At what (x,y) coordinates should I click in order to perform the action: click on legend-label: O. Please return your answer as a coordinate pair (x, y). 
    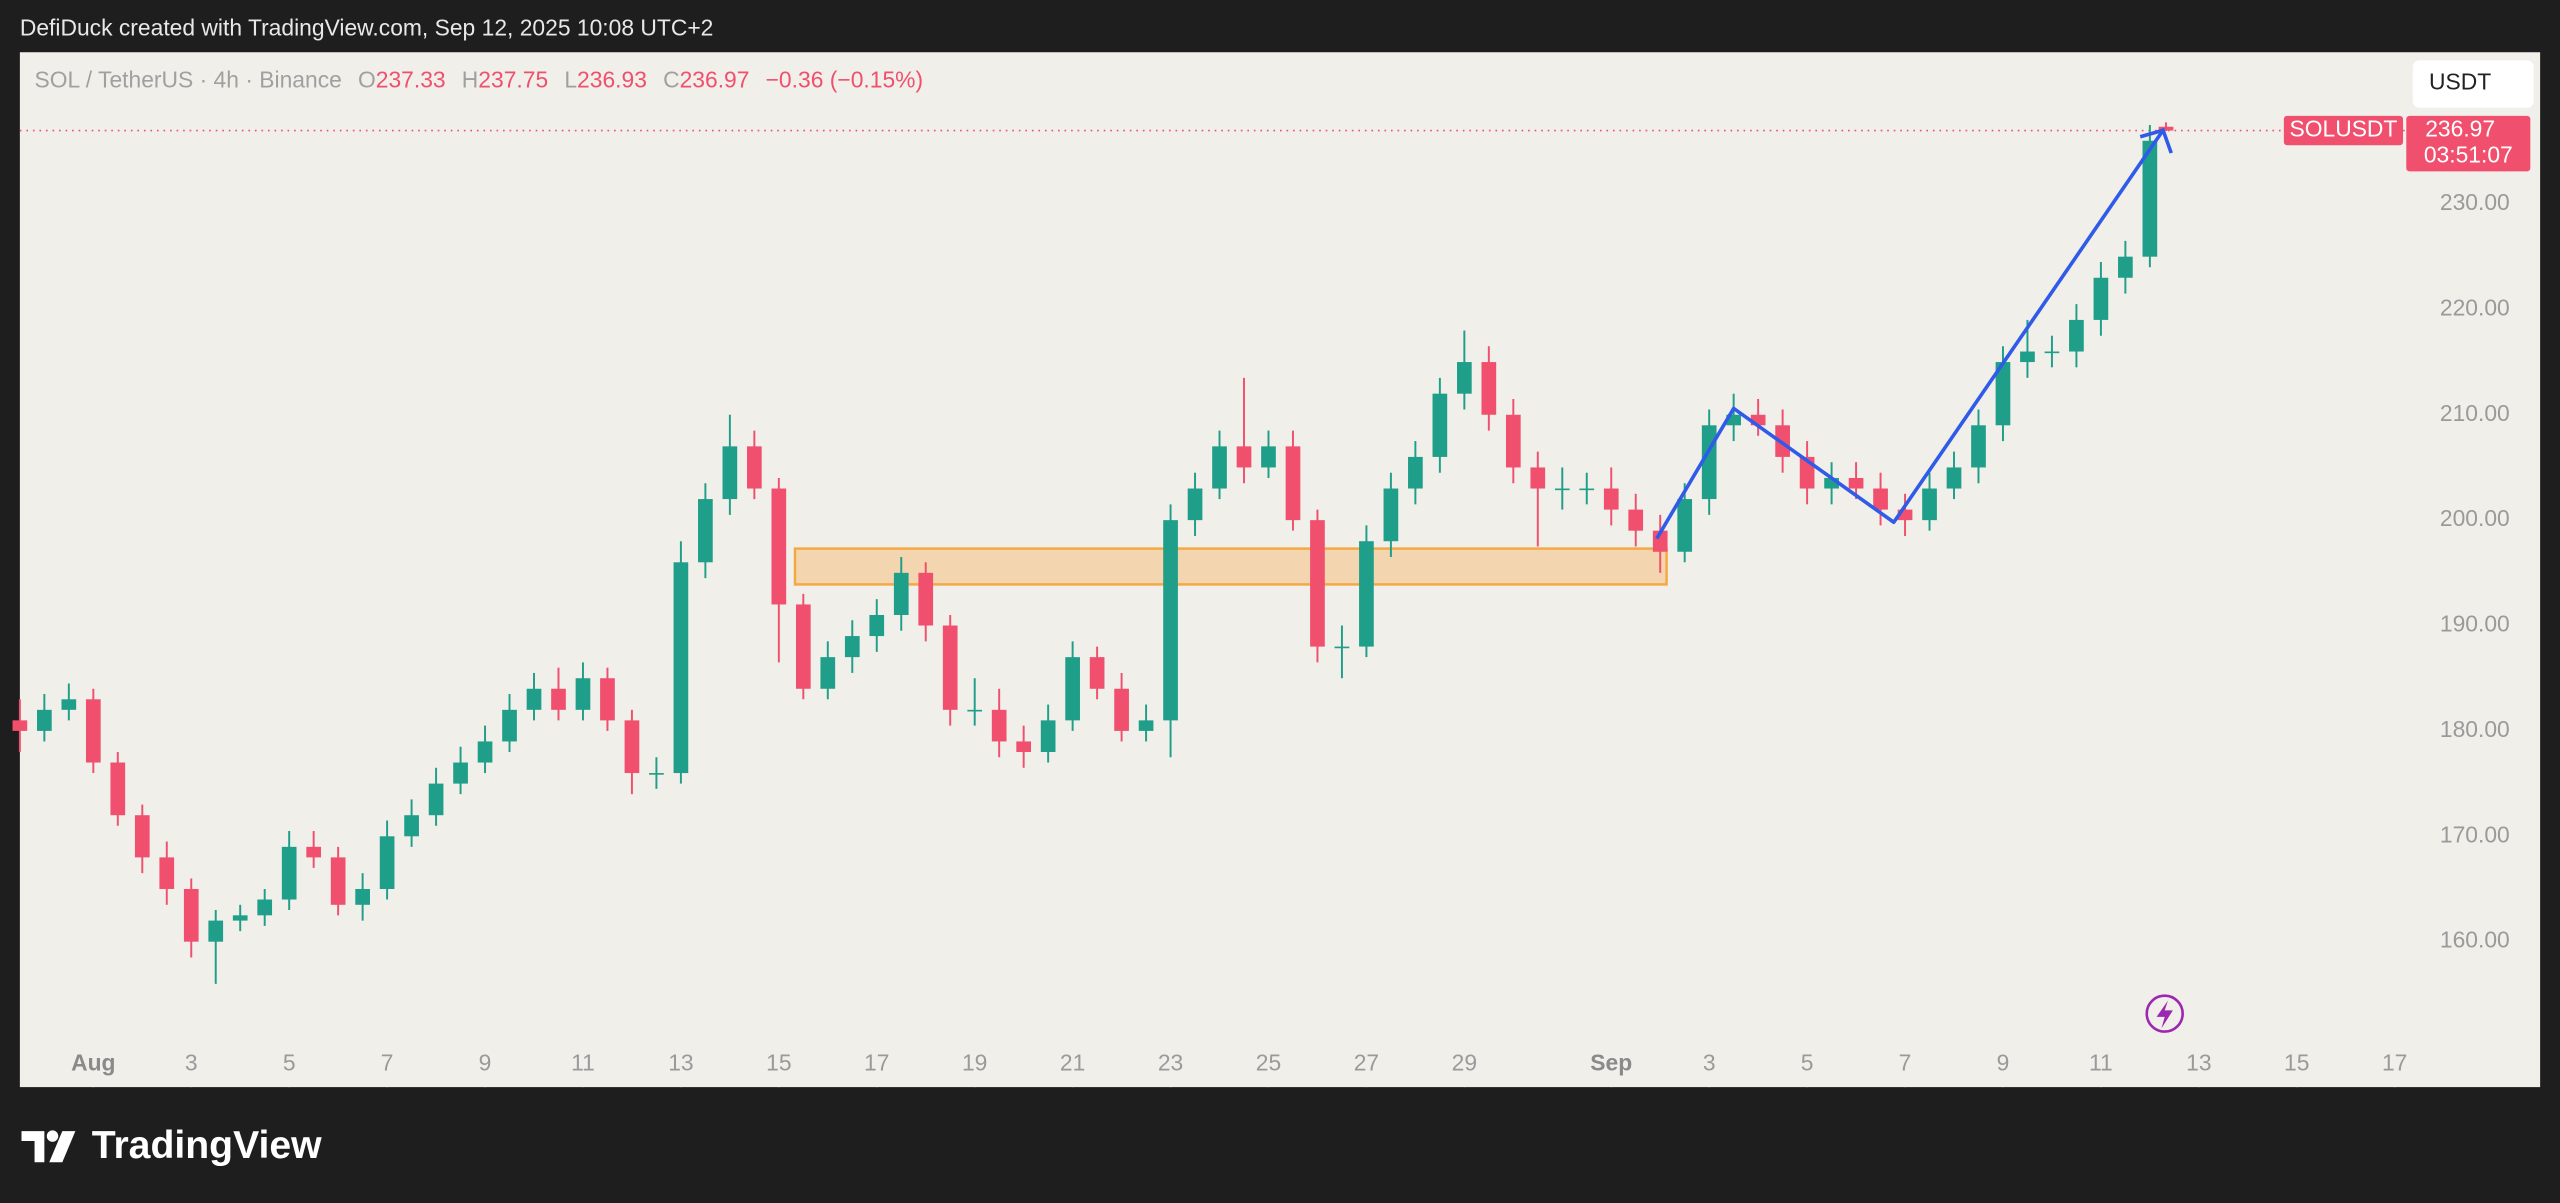
    Looking at the image, I should click on (367, 80).